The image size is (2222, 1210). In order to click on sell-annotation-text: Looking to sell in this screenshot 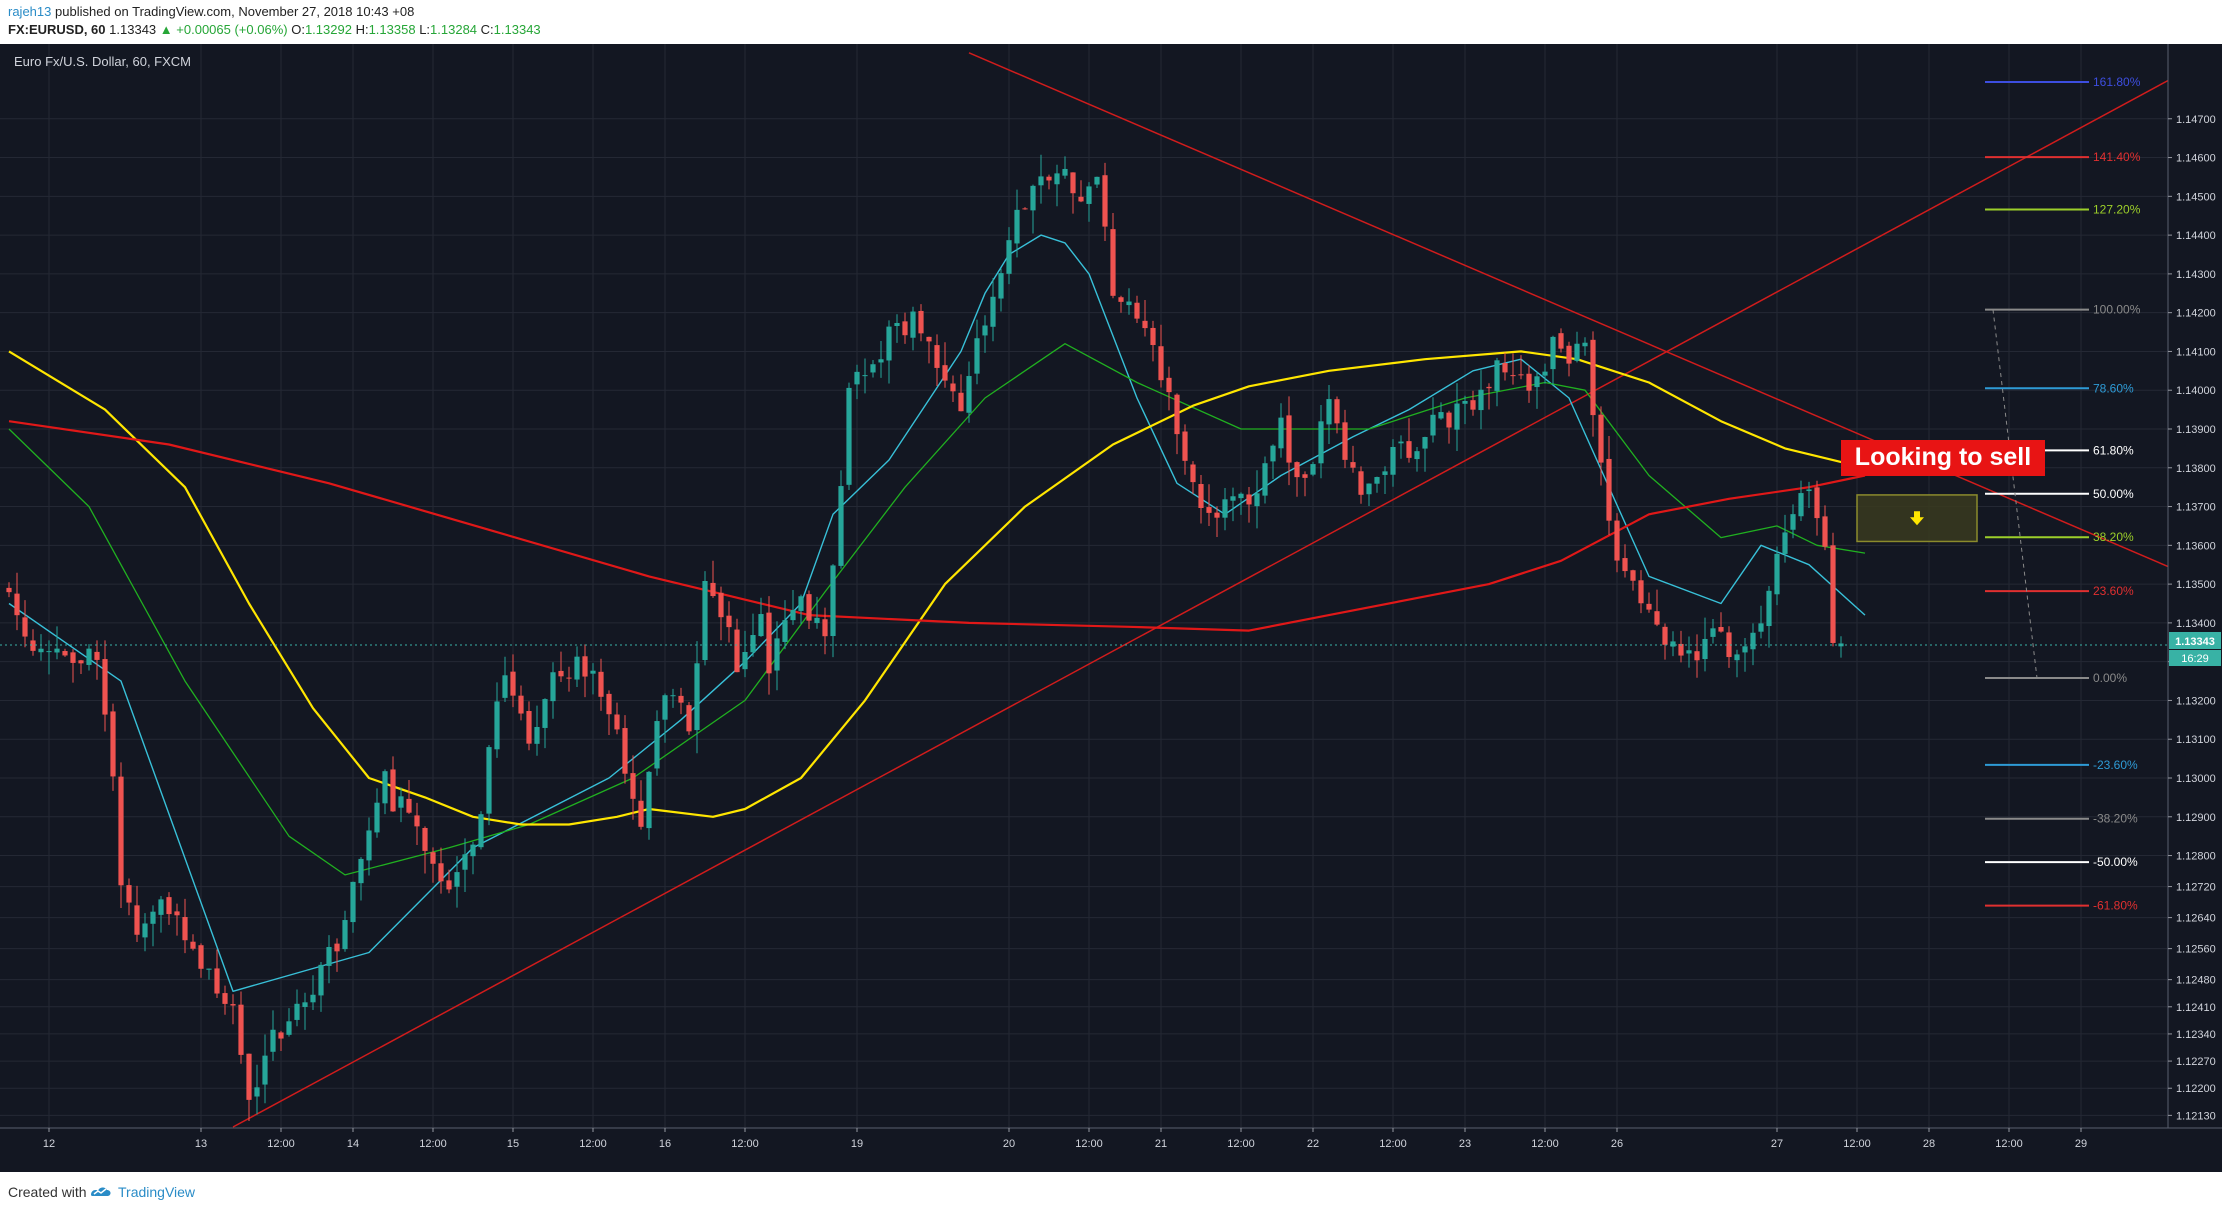, I will do `click(1943, 457)`.